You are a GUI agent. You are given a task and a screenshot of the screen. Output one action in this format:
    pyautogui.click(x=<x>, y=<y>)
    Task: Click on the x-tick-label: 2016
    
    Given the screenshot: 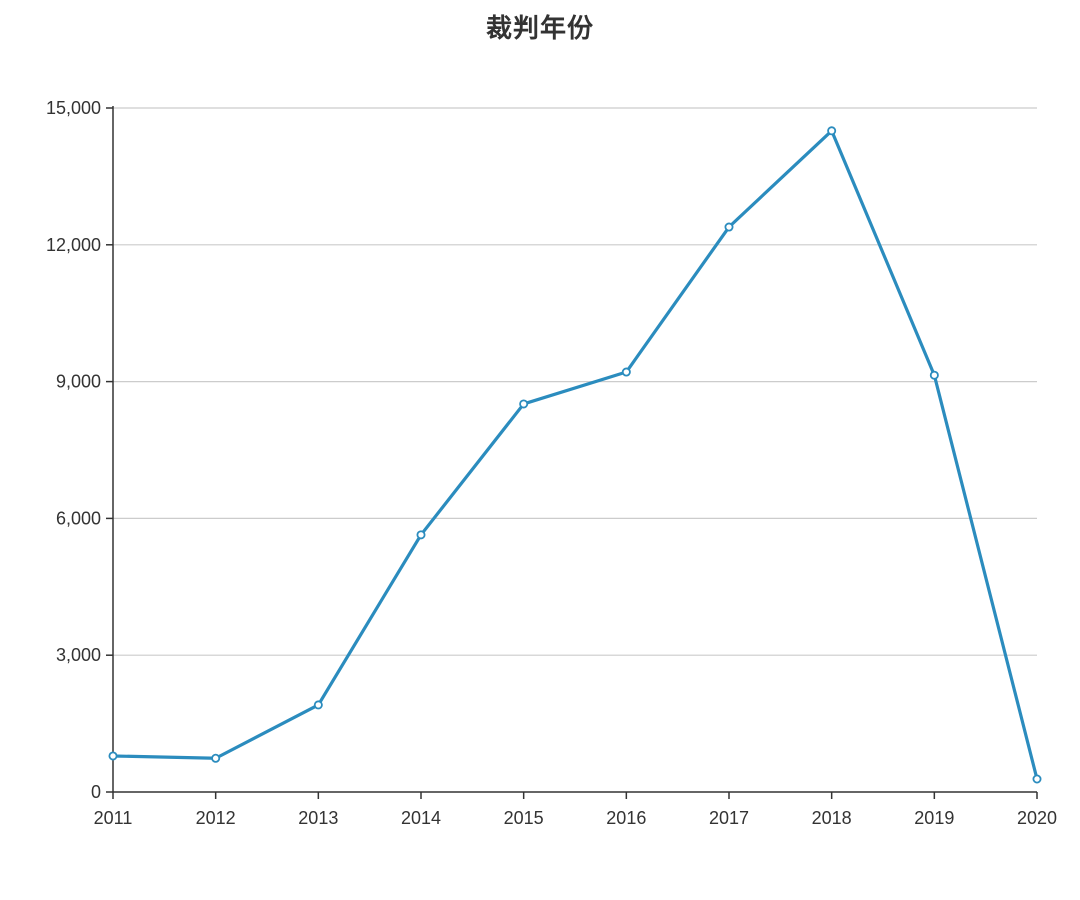 What is the action you would take?
    pyautogui.click(x=626, y=818)
    